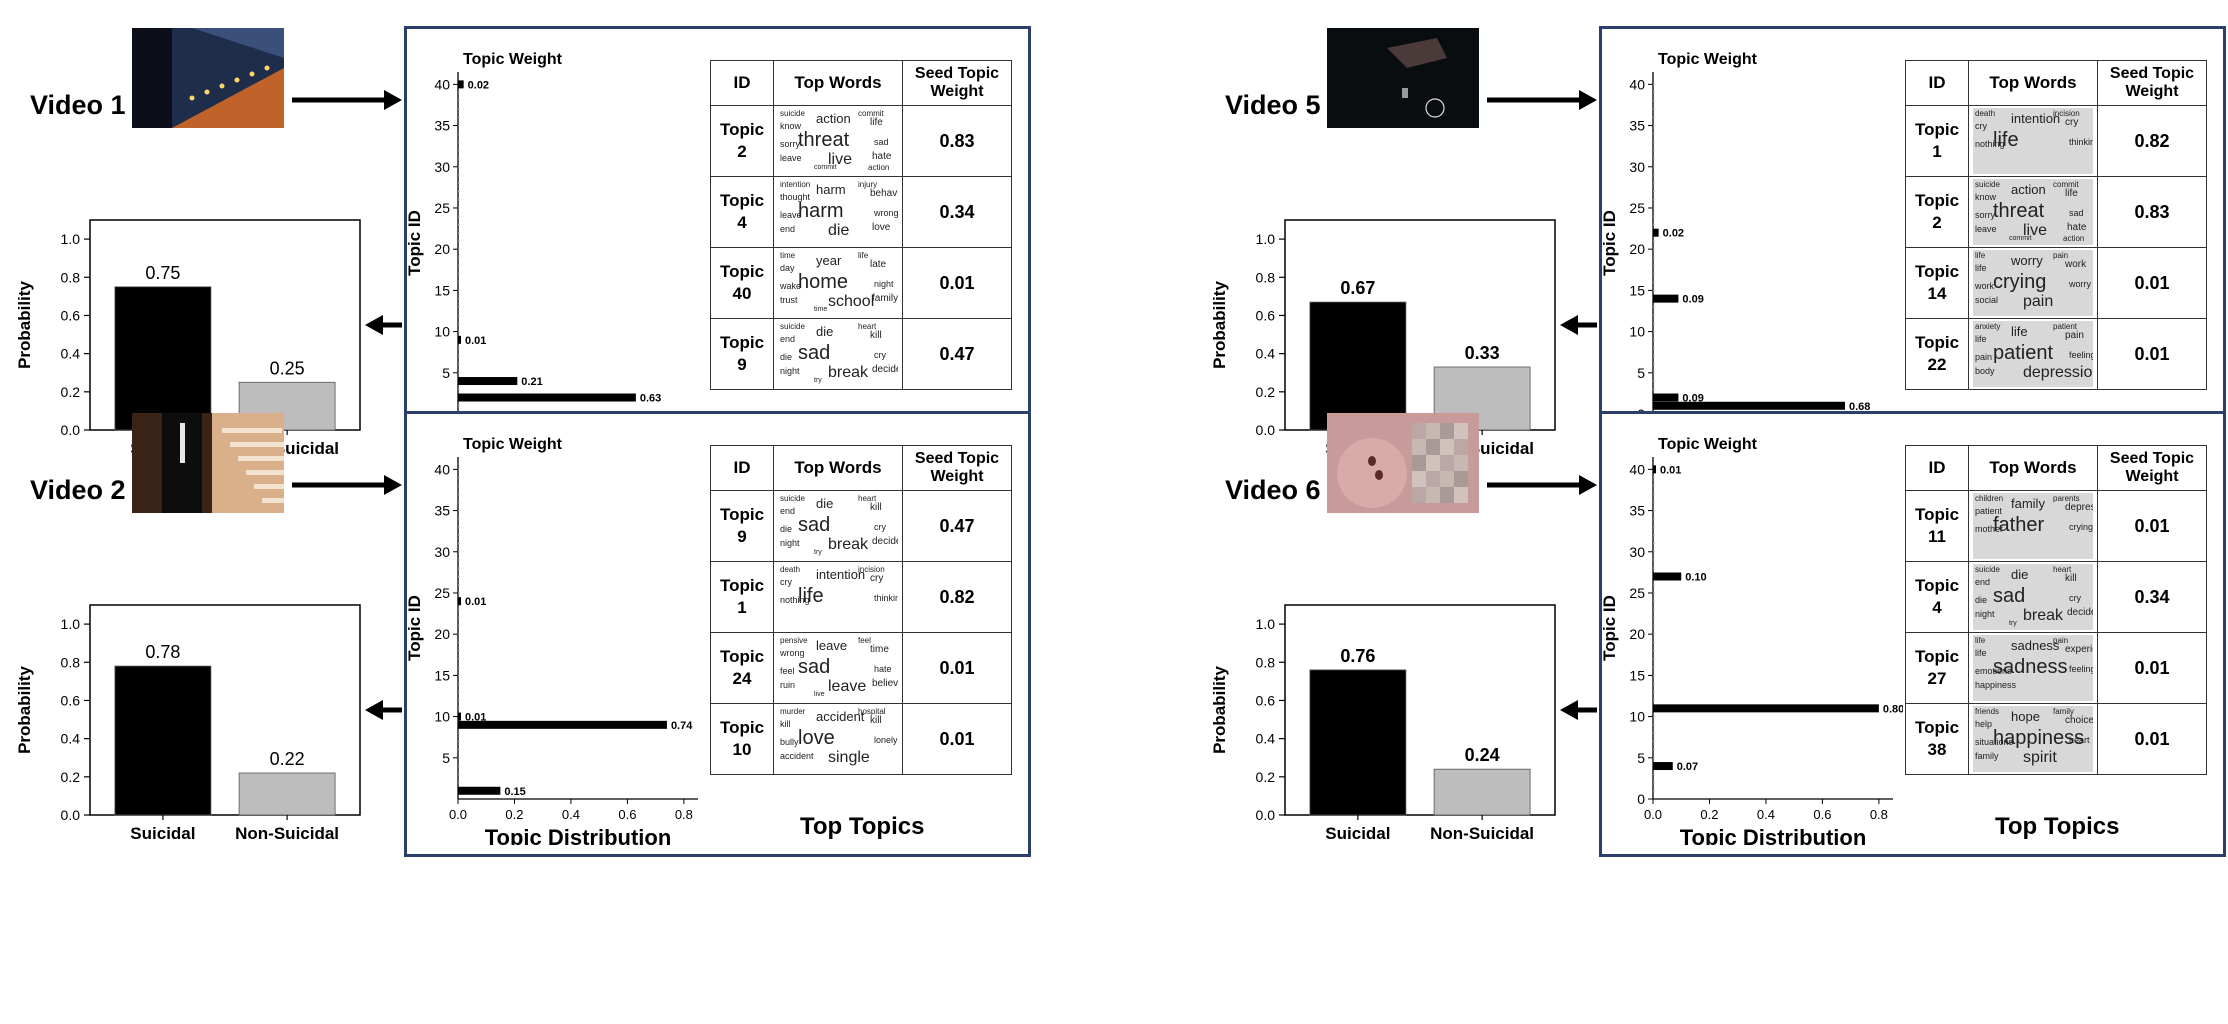  Describe the element at coordinates (1766, 814) in the screenshot. I see `x-tick-label: 0.4` at that location.